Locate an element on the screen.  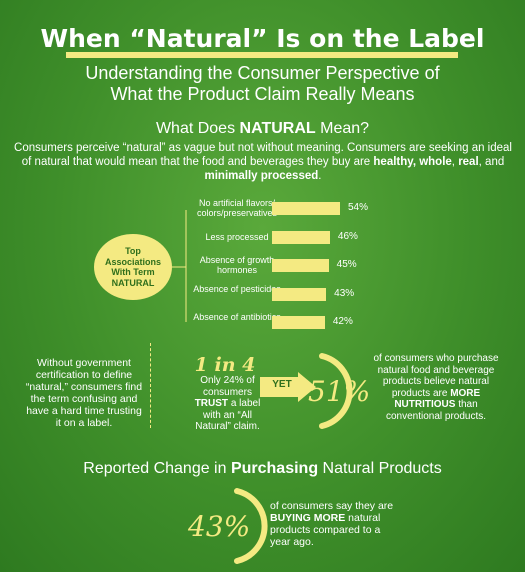
nutritious-percentage: 51% is located at coordinates (339, 391).